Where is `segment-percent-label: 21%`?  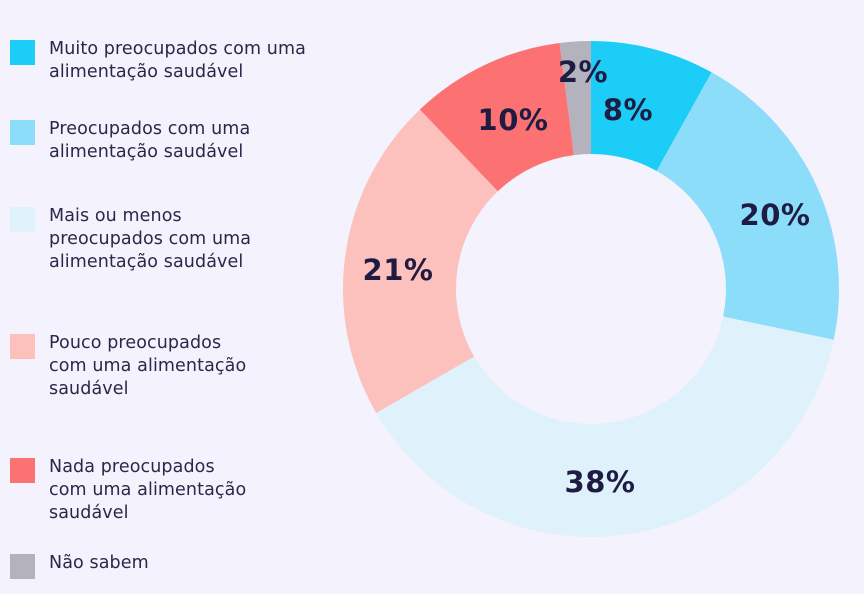 segment-percent-label: 21% is located at coordinates (398, 270).